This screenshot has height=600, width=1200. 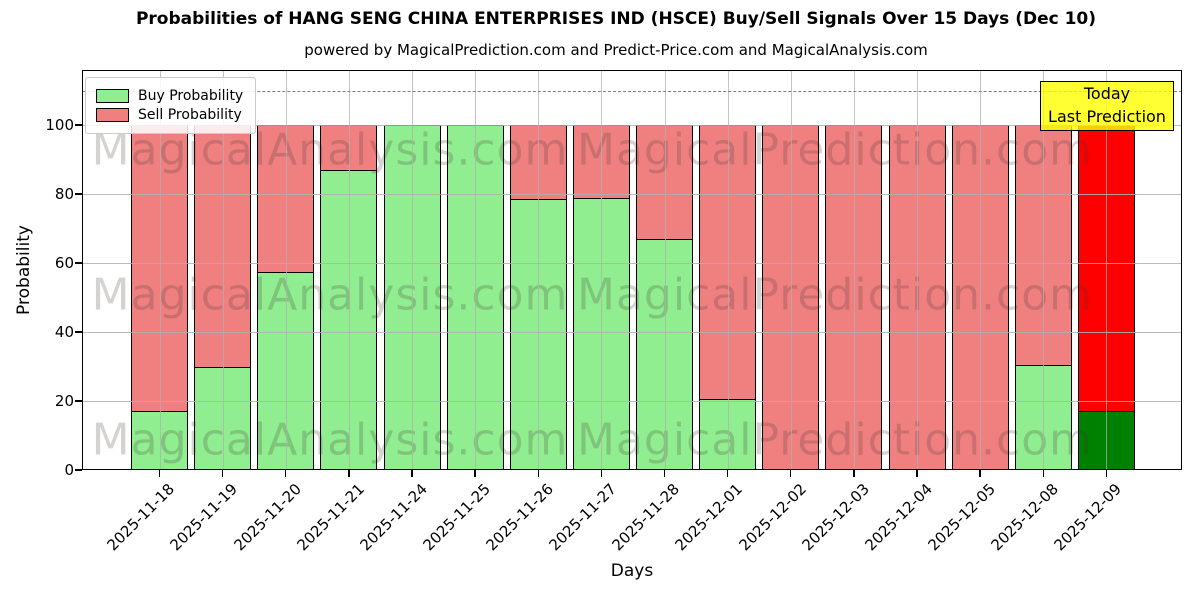 I want to click on right-spine, so click(x=1181, y=270).